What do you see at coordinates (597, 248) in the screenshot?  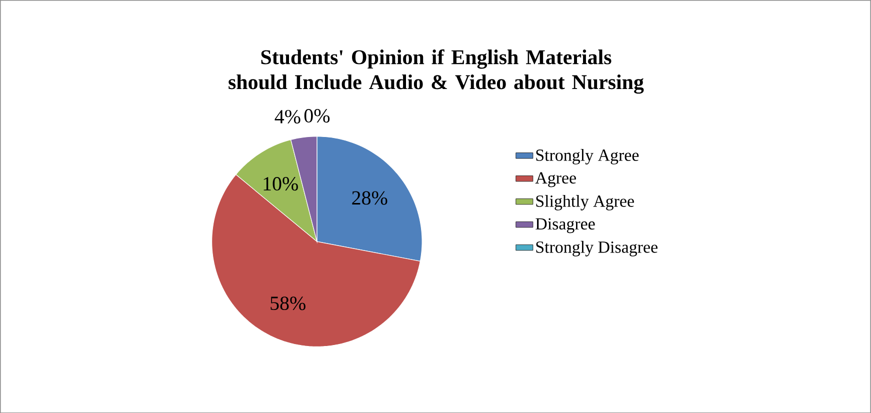 I see `legend-label: Strongly Disagree` at bounding box center [597, 248].